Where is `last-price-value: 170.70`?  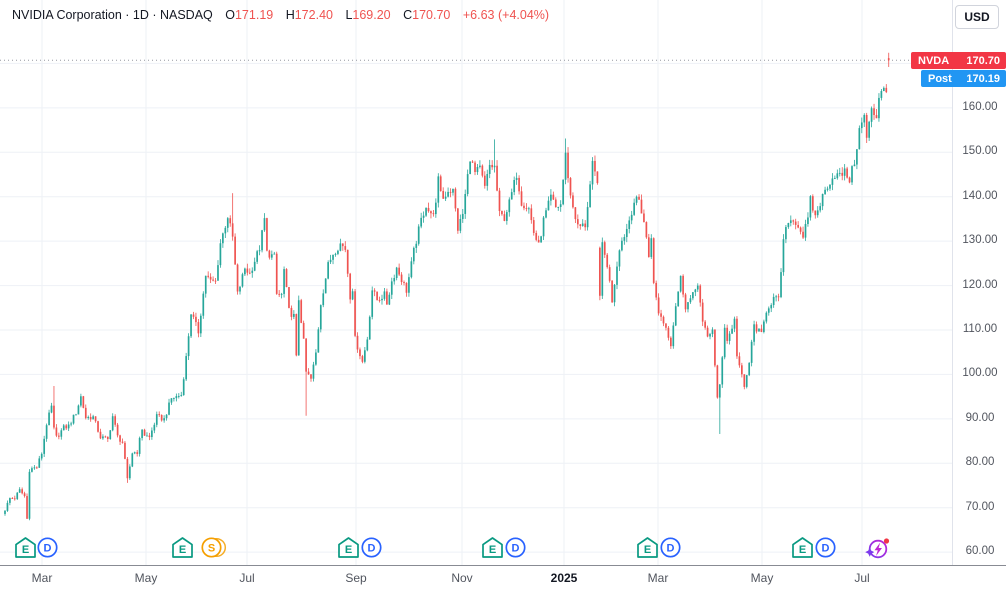 last-price-value: 170.70 is located at coordinates (983, 60).